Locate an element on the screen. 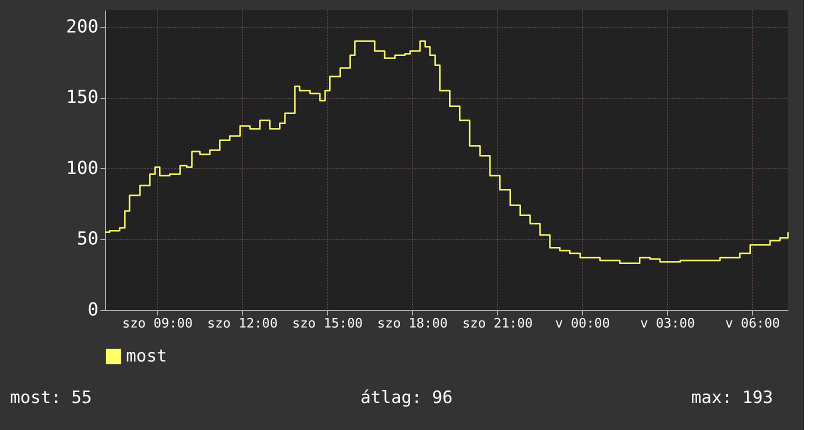  x-tick-label: v 03:00 is located at coordinates (667, 324).